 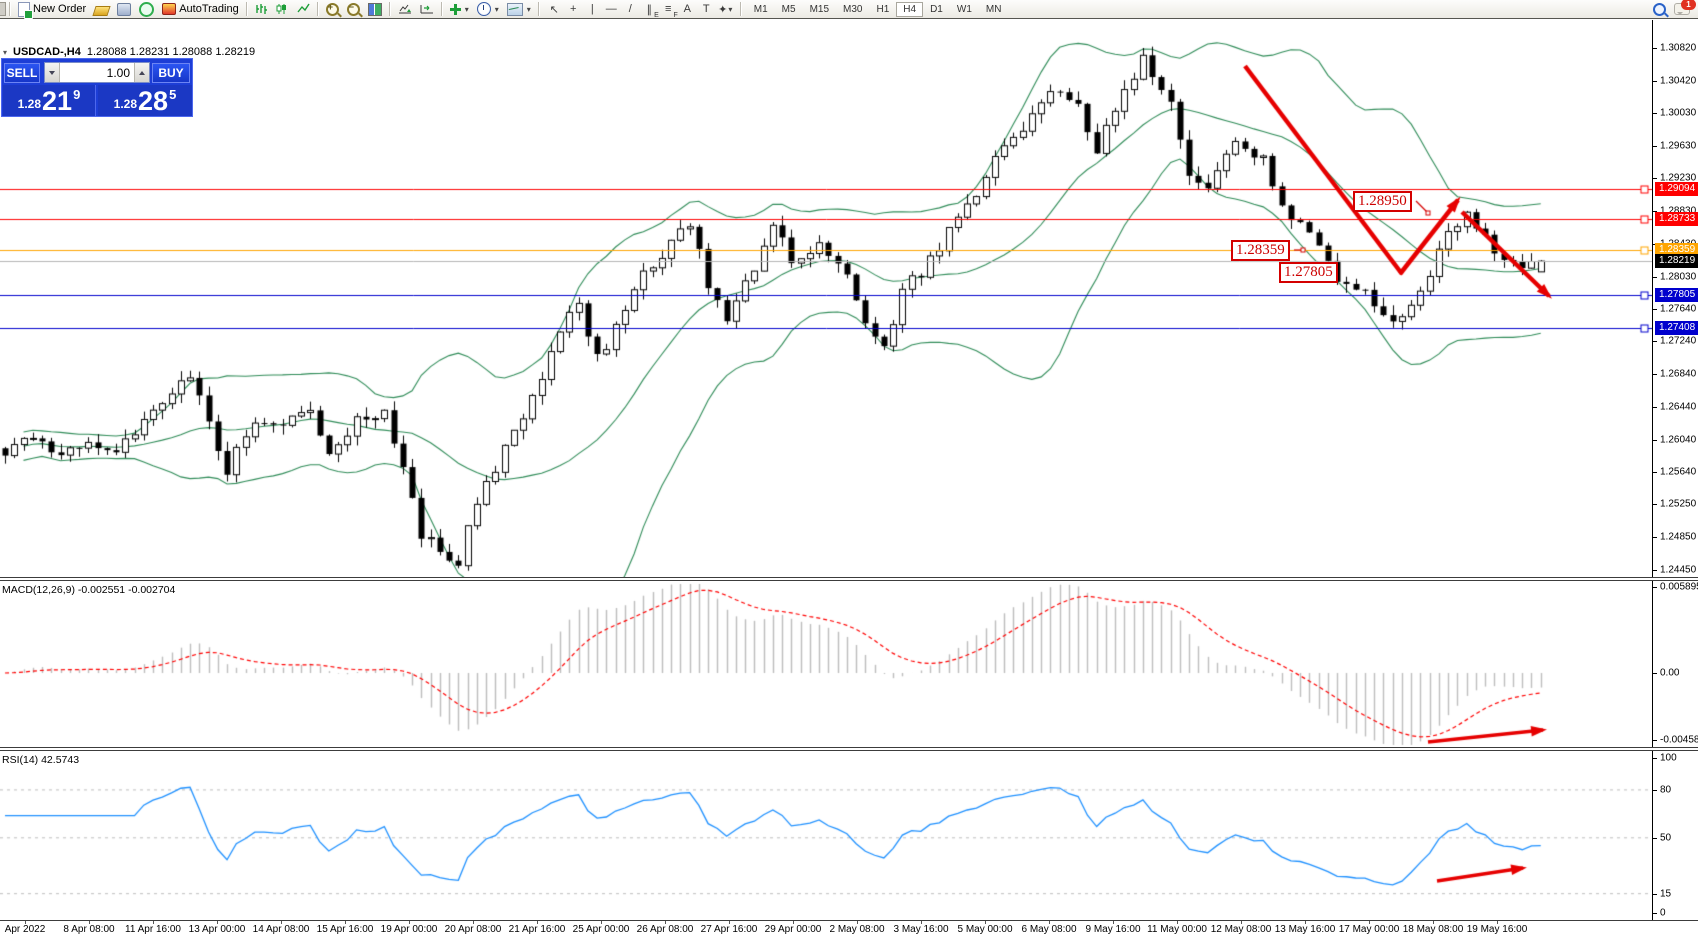 I want to click on vertical-line-tool: |, so click(x=592, y=9).